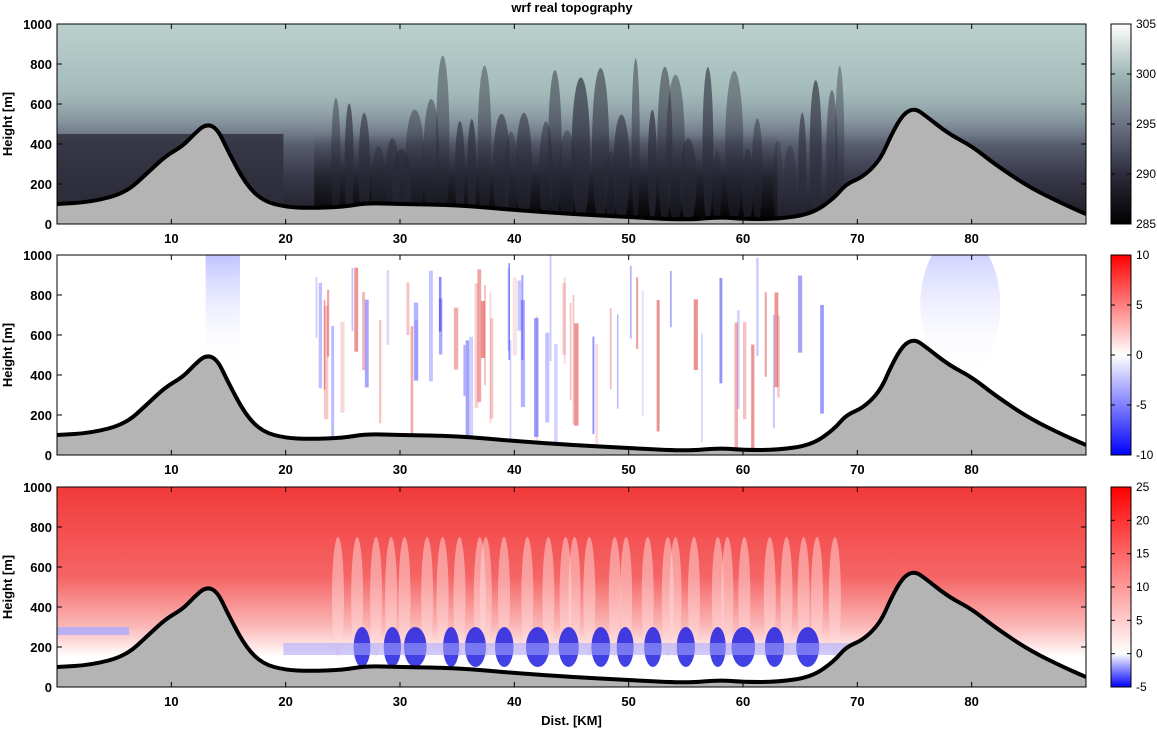 This screenshot has height=729, width=1157. What do you see at coordinates (571, 720) in the screenshot?
I see `x-axis-label: Dist. [KM]` at bounding box center [571, 720].